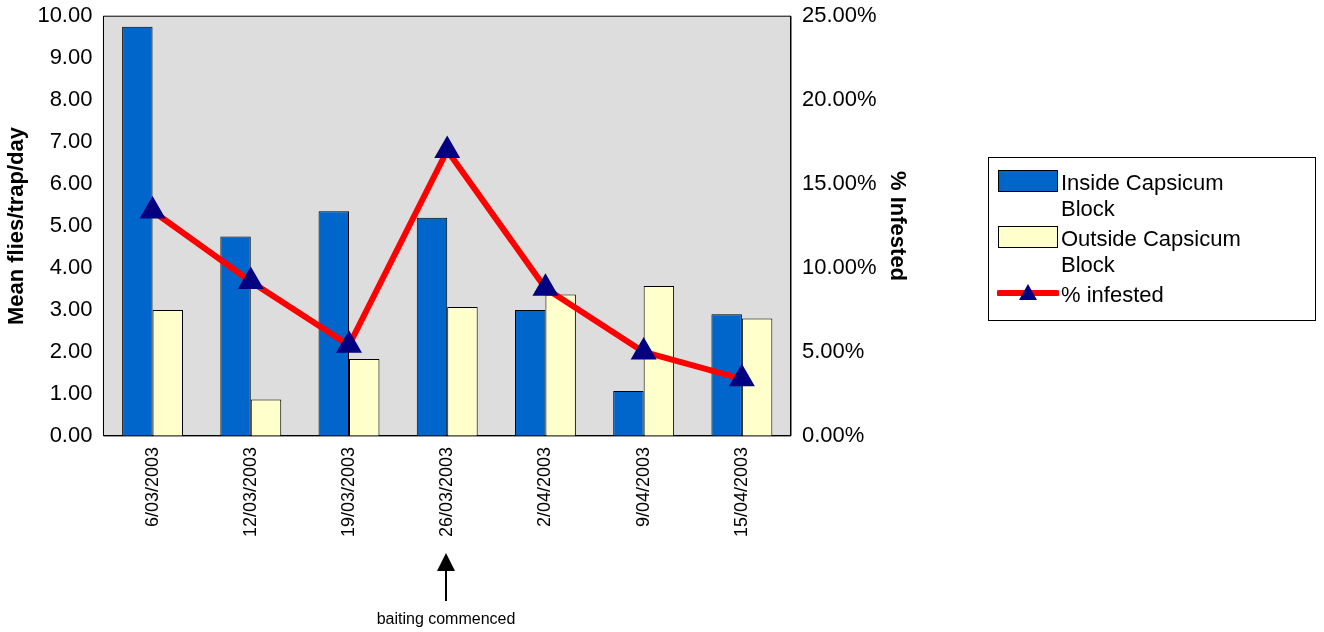  What do you see at coordinates (839, 267) in the screenshot?
I see `y2-tick-label: 10.00%` at bounding box center [839, 267].